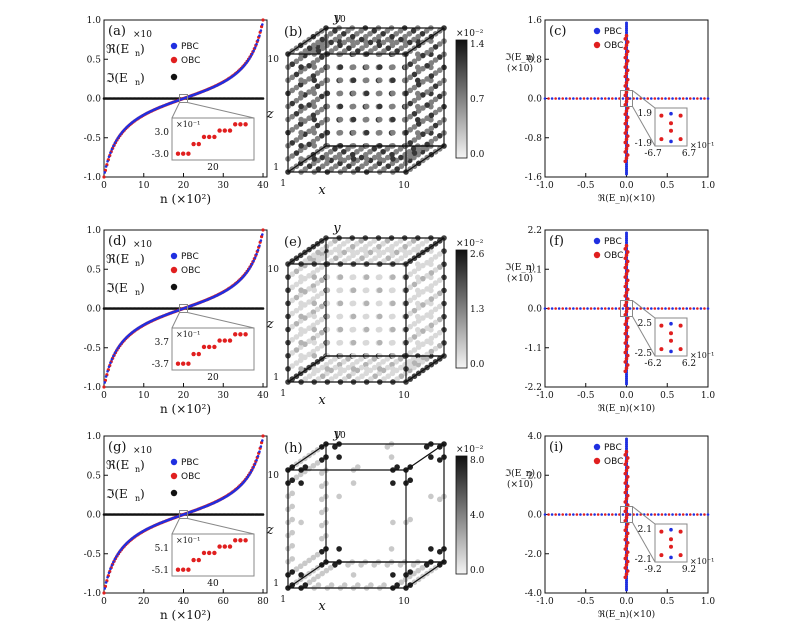 This screenshot has height=629, width=795. What do you see at coordinates (174, 287) in the screenshot?
I see `legend-imag-marker` at bounding box center [174, 287].